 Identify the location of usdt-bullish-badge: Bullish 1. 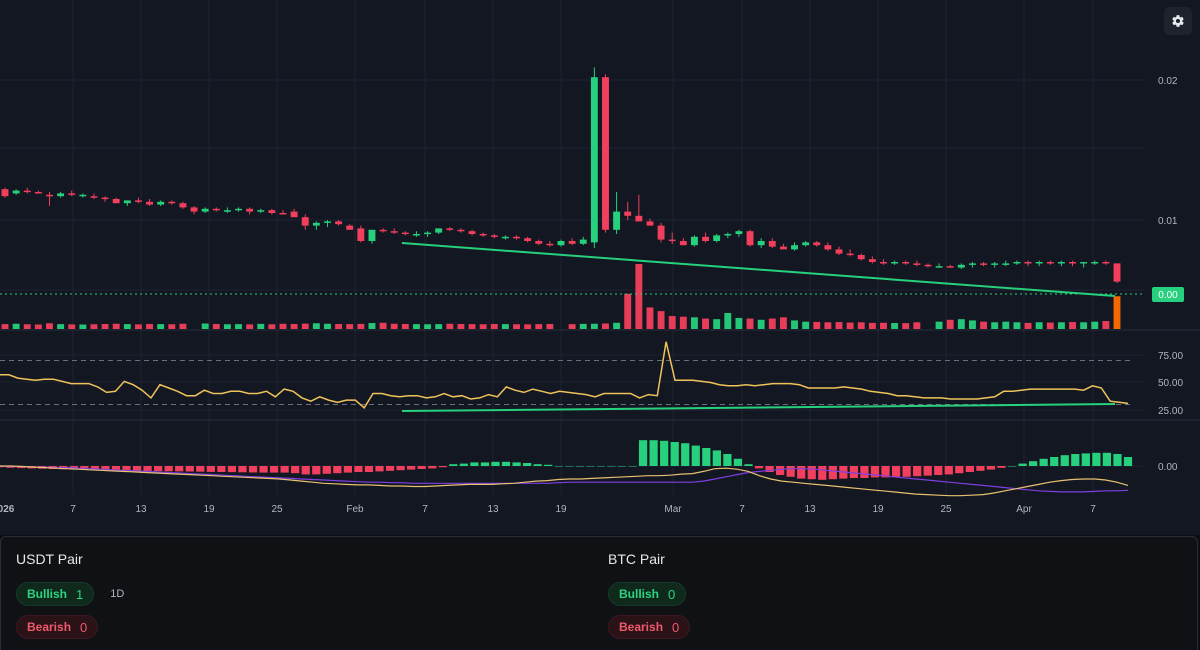
(55, 594).